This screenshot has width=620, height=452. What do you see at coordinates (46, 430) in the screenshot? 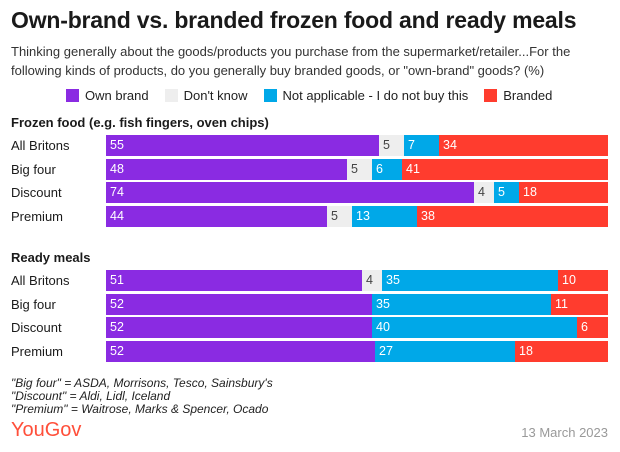
I see `yougov-logo: YouGov` at bounding box center [46, 430].